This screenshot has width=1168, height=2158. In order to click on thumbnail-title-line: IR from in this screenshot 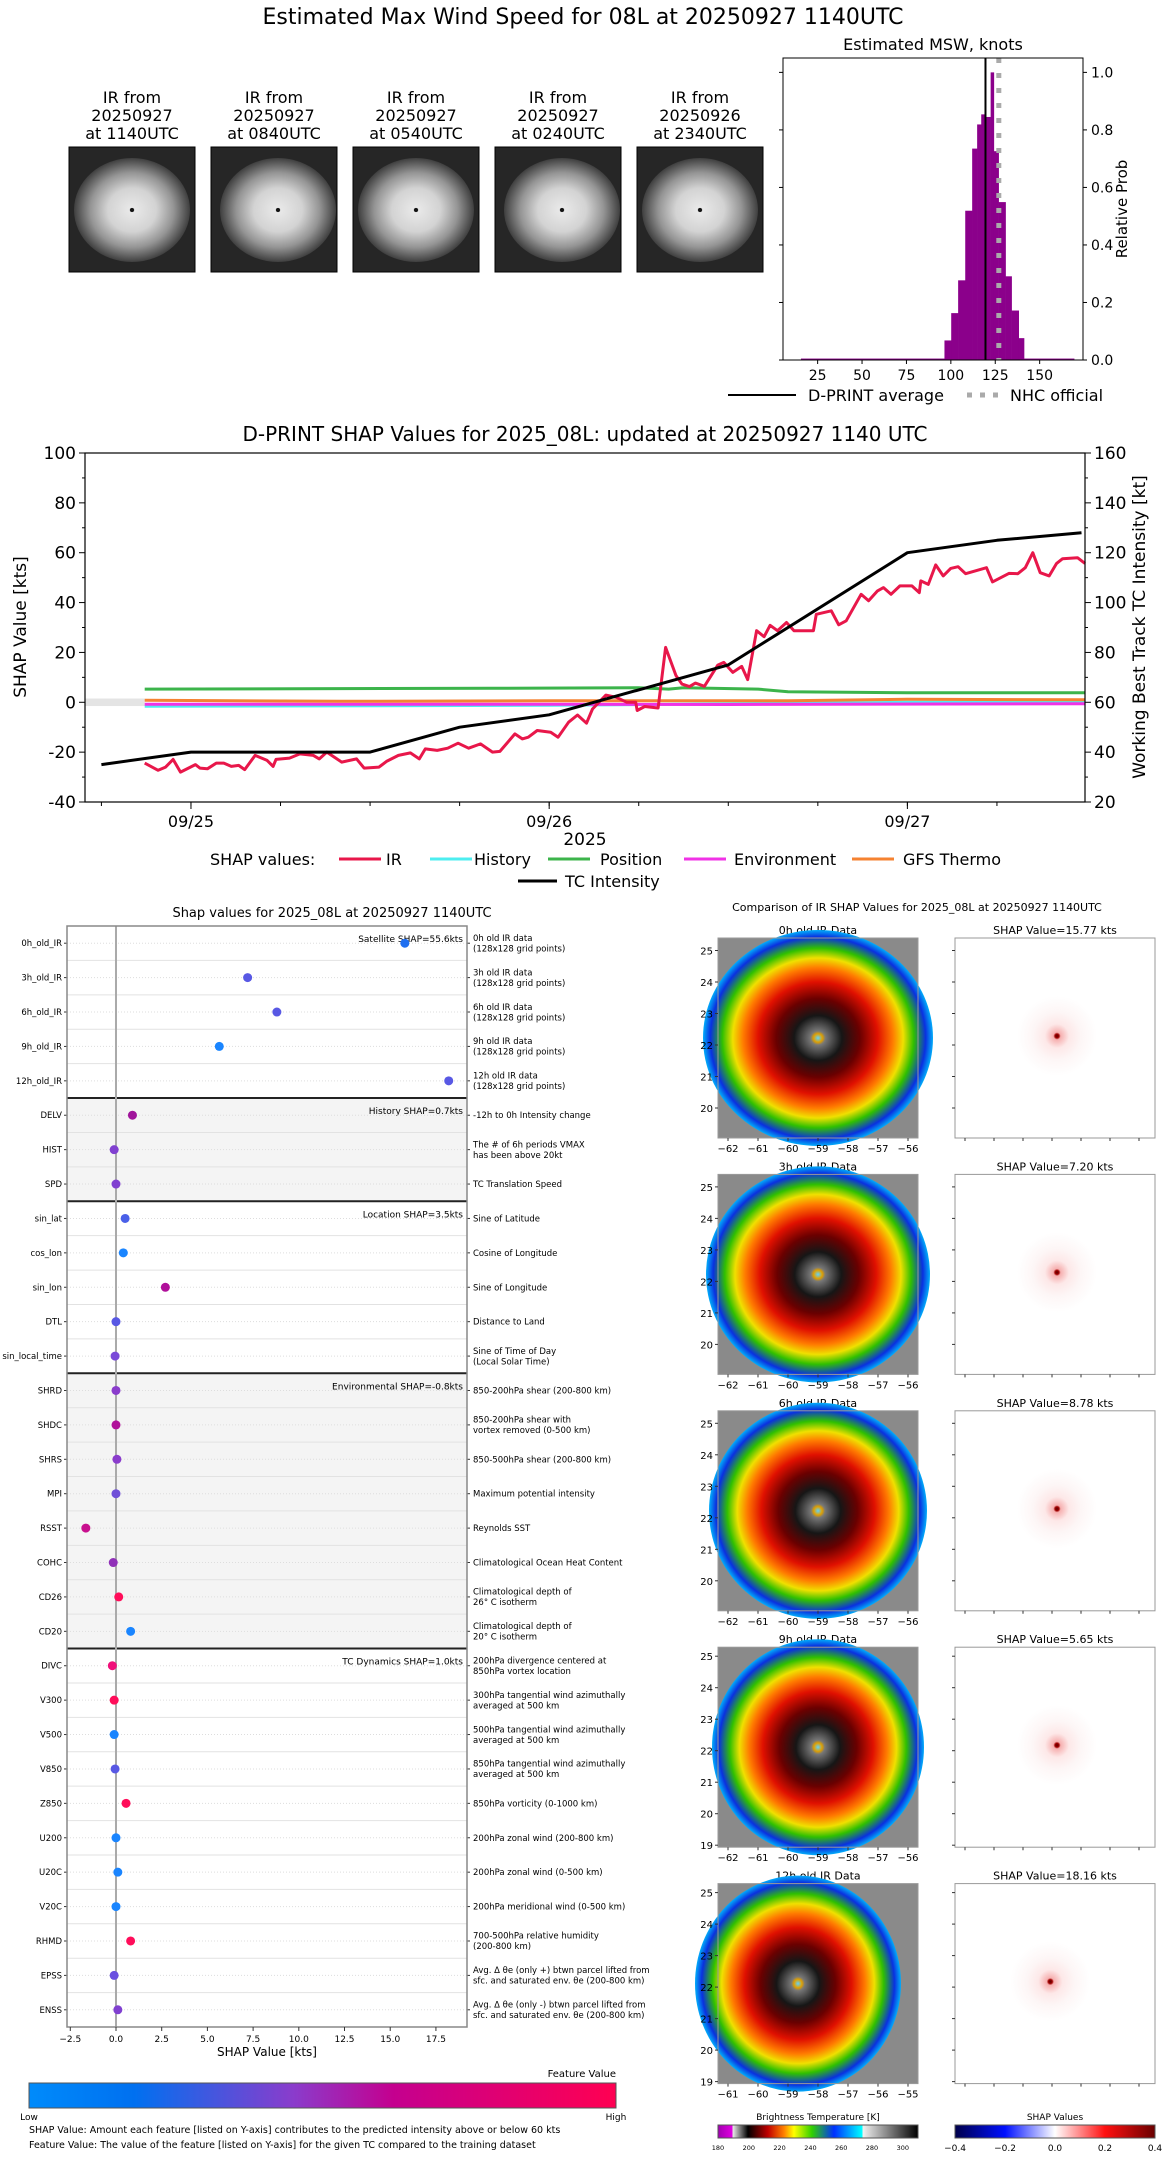, I will do `click(558, 97)`.